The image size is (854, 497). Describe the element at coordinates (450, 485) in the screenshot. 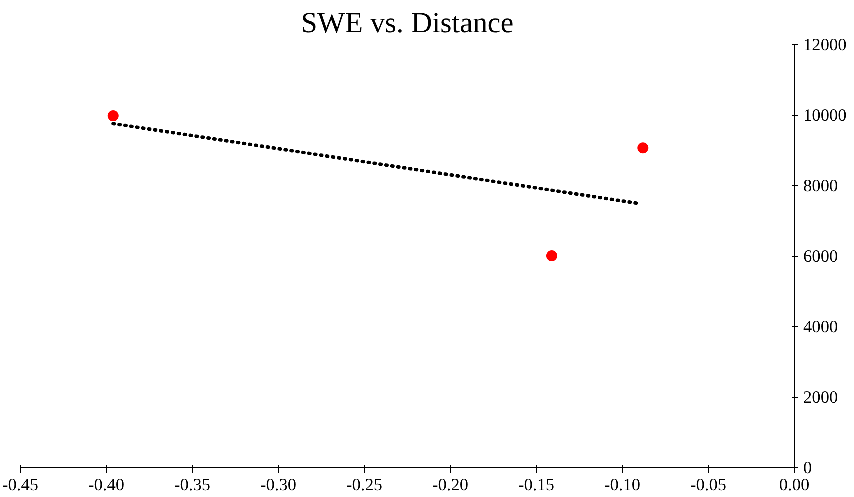

I see `x-tick-label: -0.20` at that location.